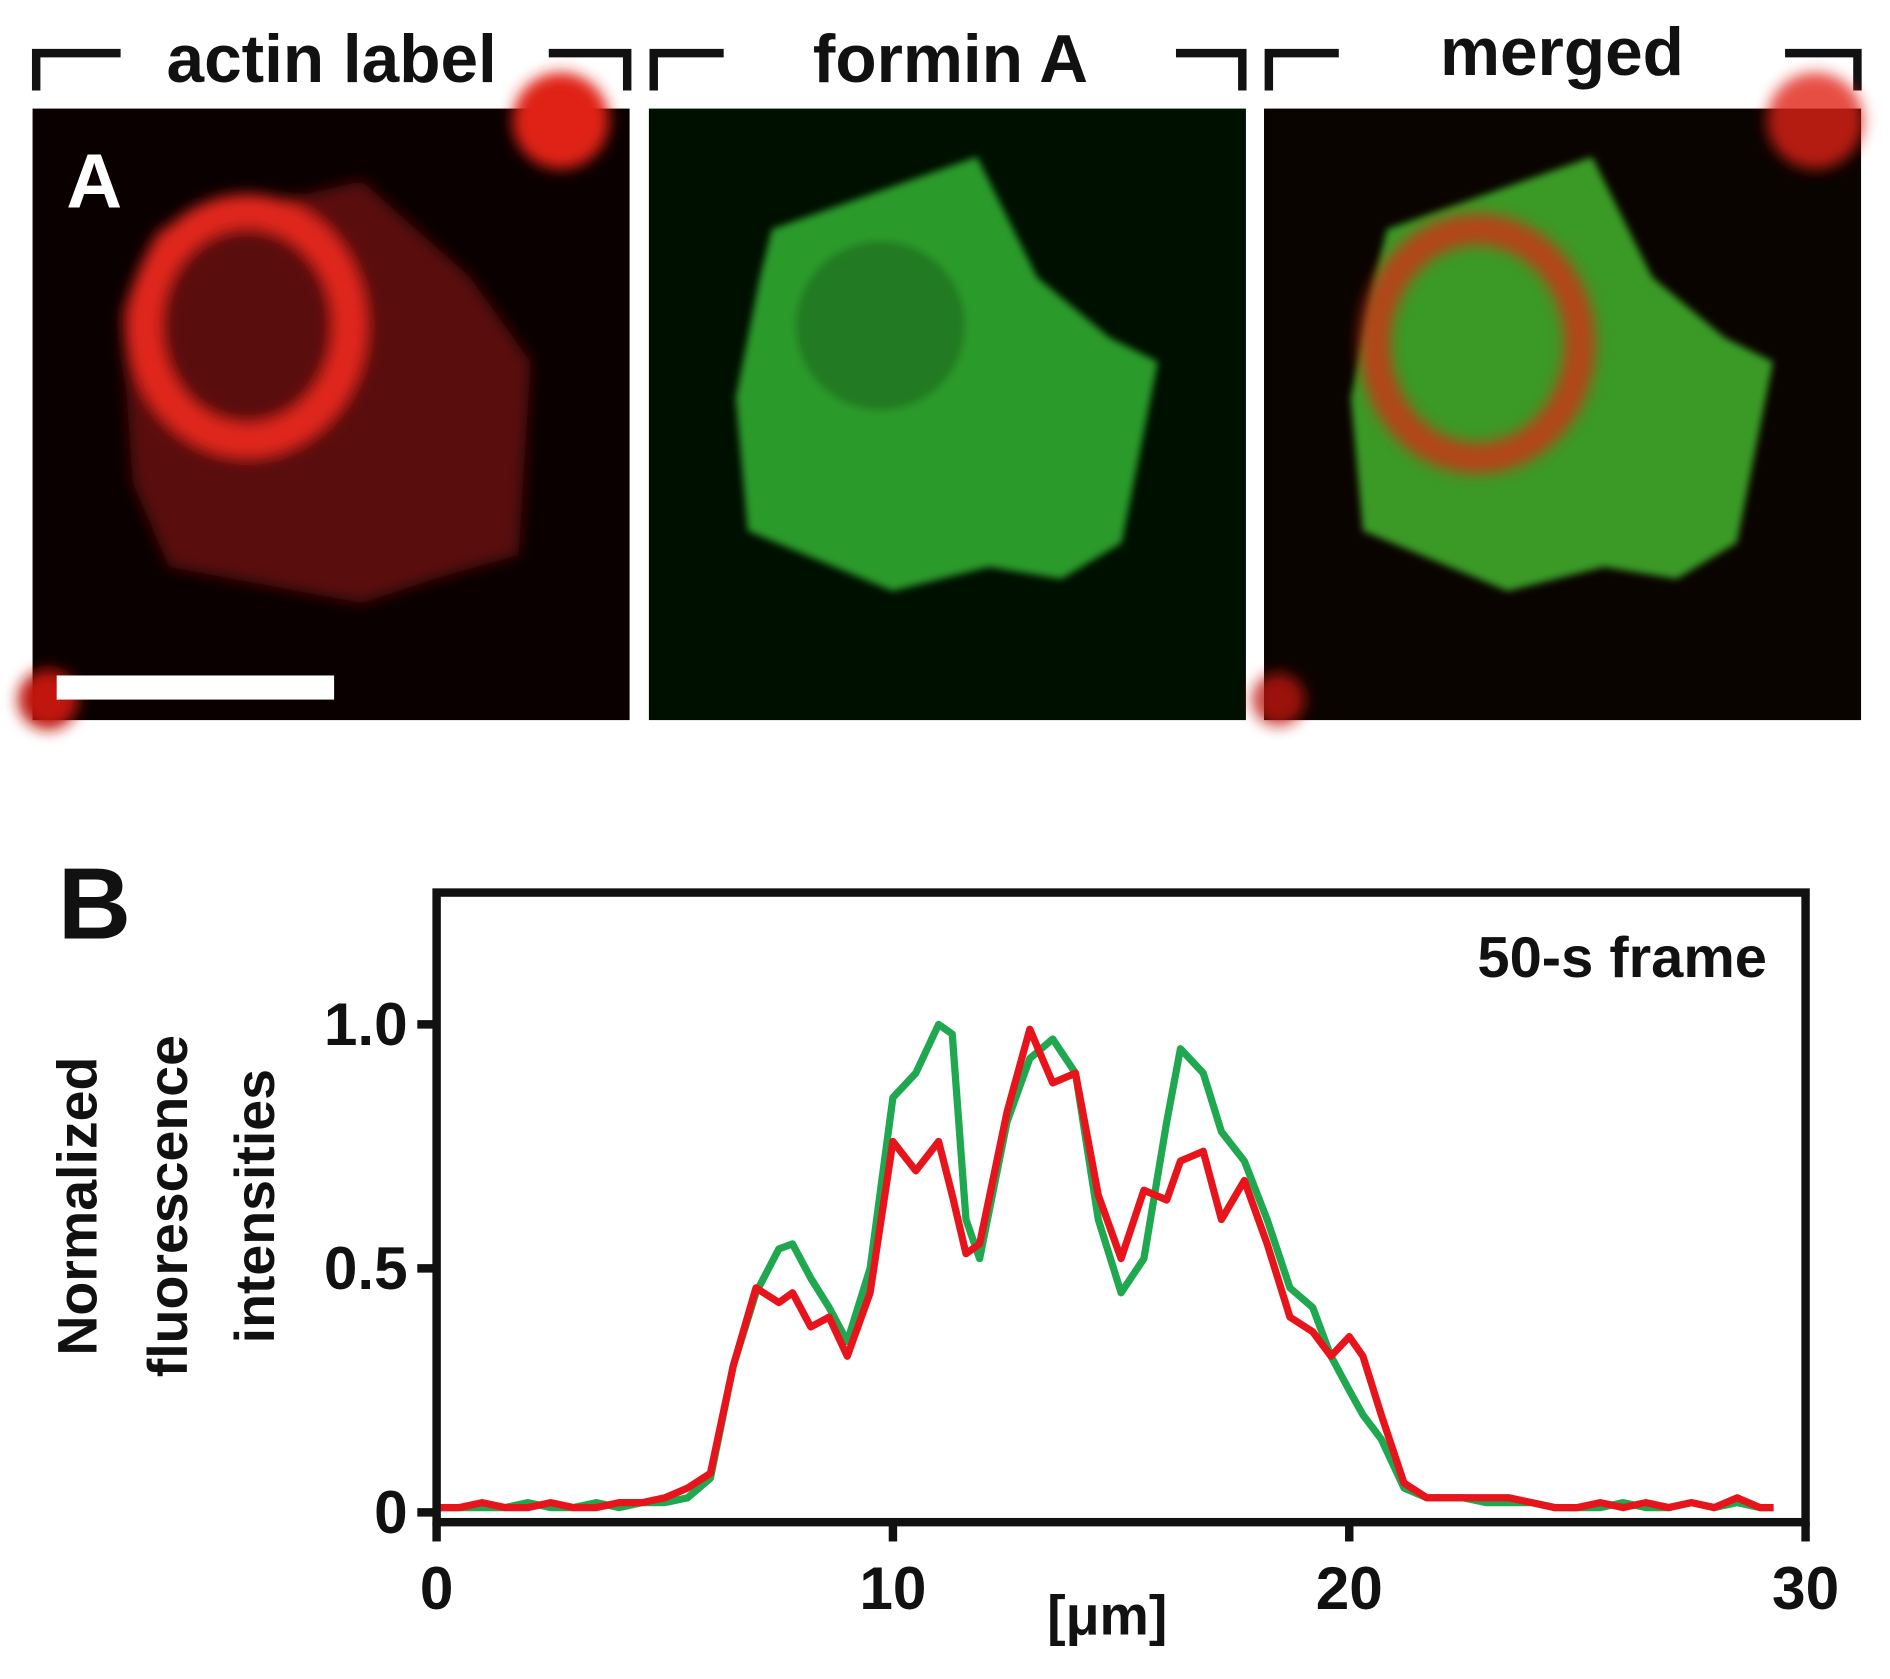  I want to click on panel-header: actin label, so click(332, 59).